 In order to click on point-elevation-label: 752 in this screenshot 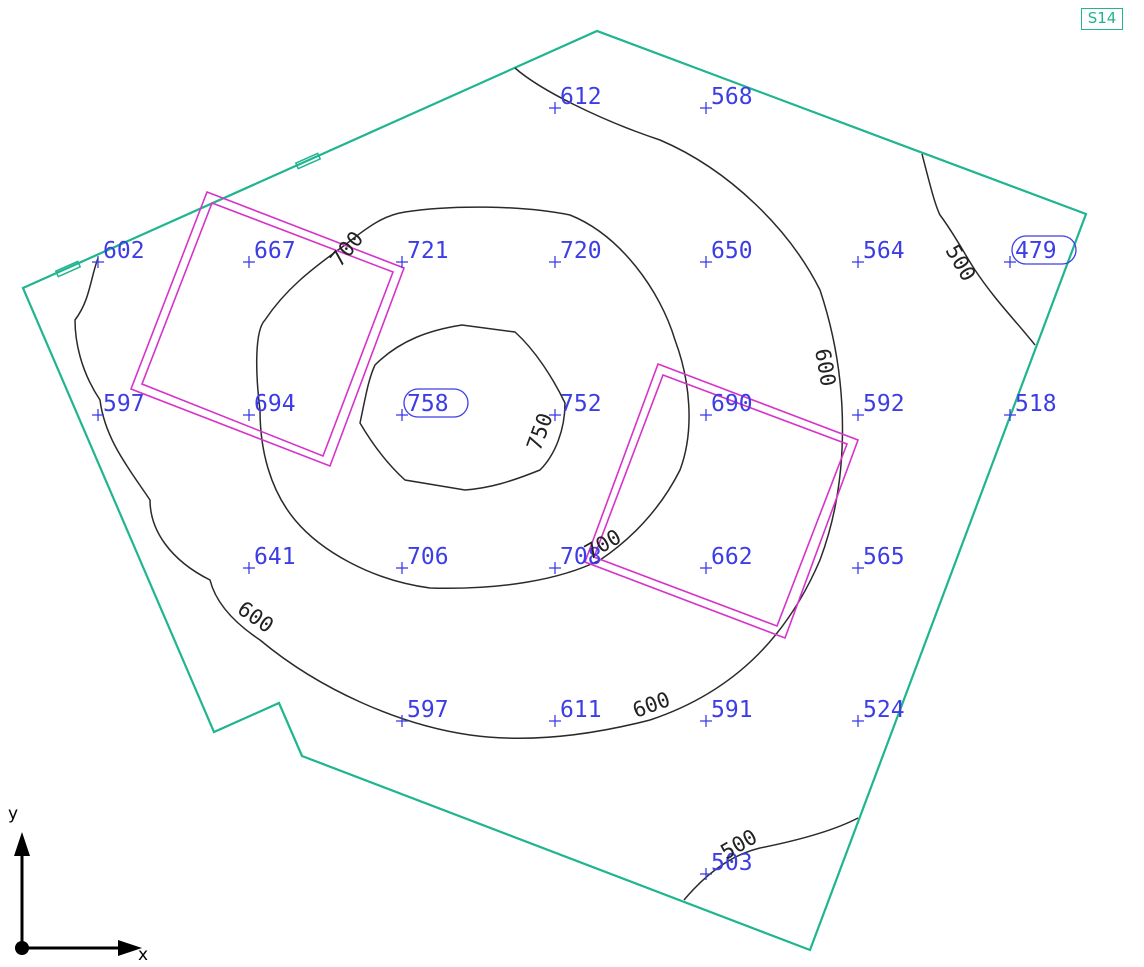, I will do `click(581, 404)`.